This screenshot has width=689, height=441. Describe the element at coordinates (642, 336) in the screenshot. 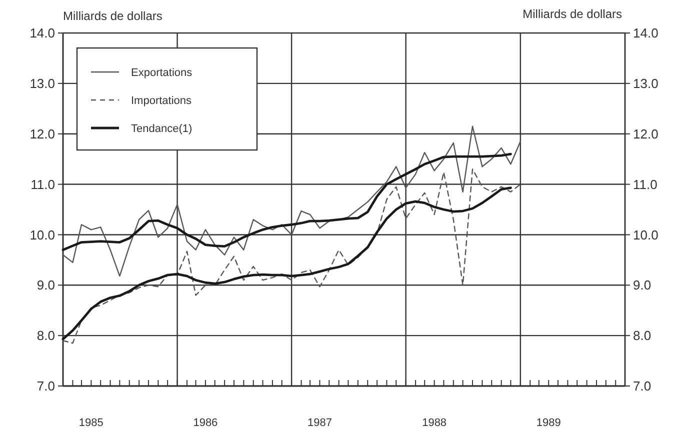

I see `y2-tick-label: 8.0` at that location.